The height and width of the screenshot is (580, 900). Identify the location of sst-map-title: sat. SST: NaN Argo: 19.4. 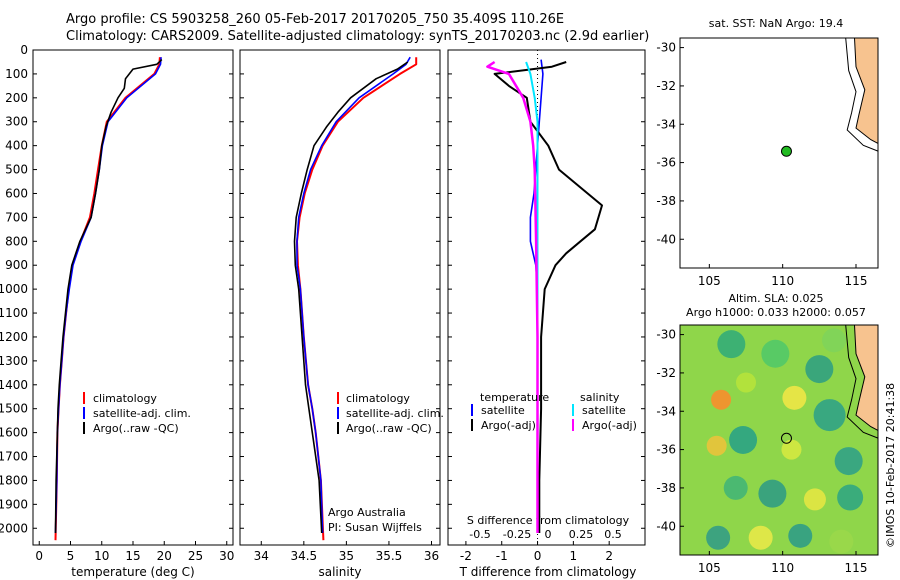
(776, 23).